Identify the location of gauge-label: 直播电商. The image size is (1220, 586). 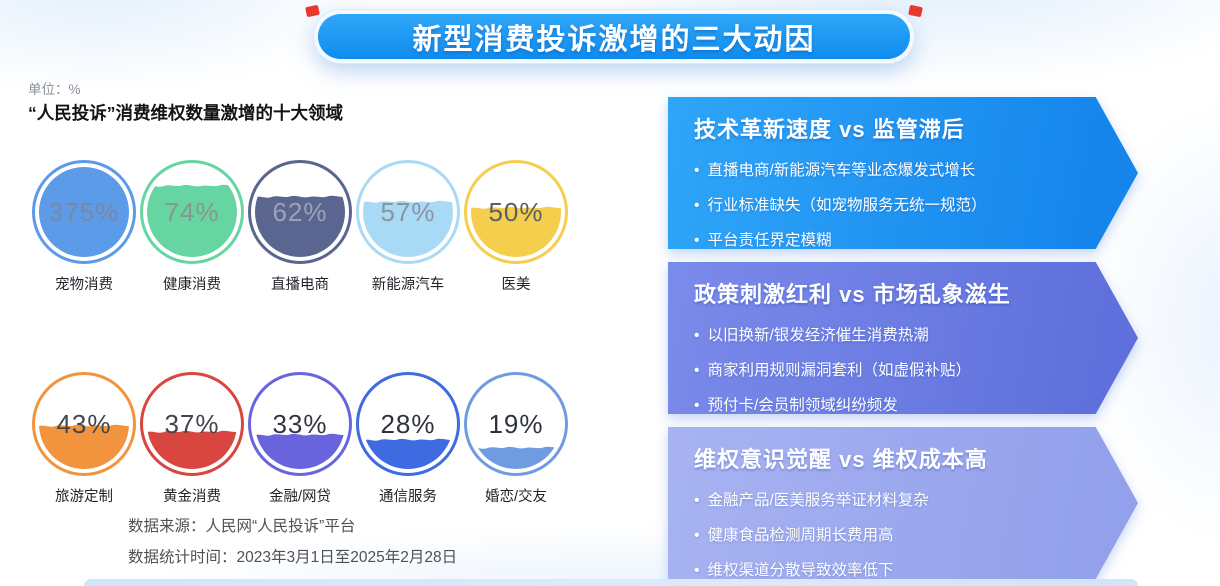
(300, 285).